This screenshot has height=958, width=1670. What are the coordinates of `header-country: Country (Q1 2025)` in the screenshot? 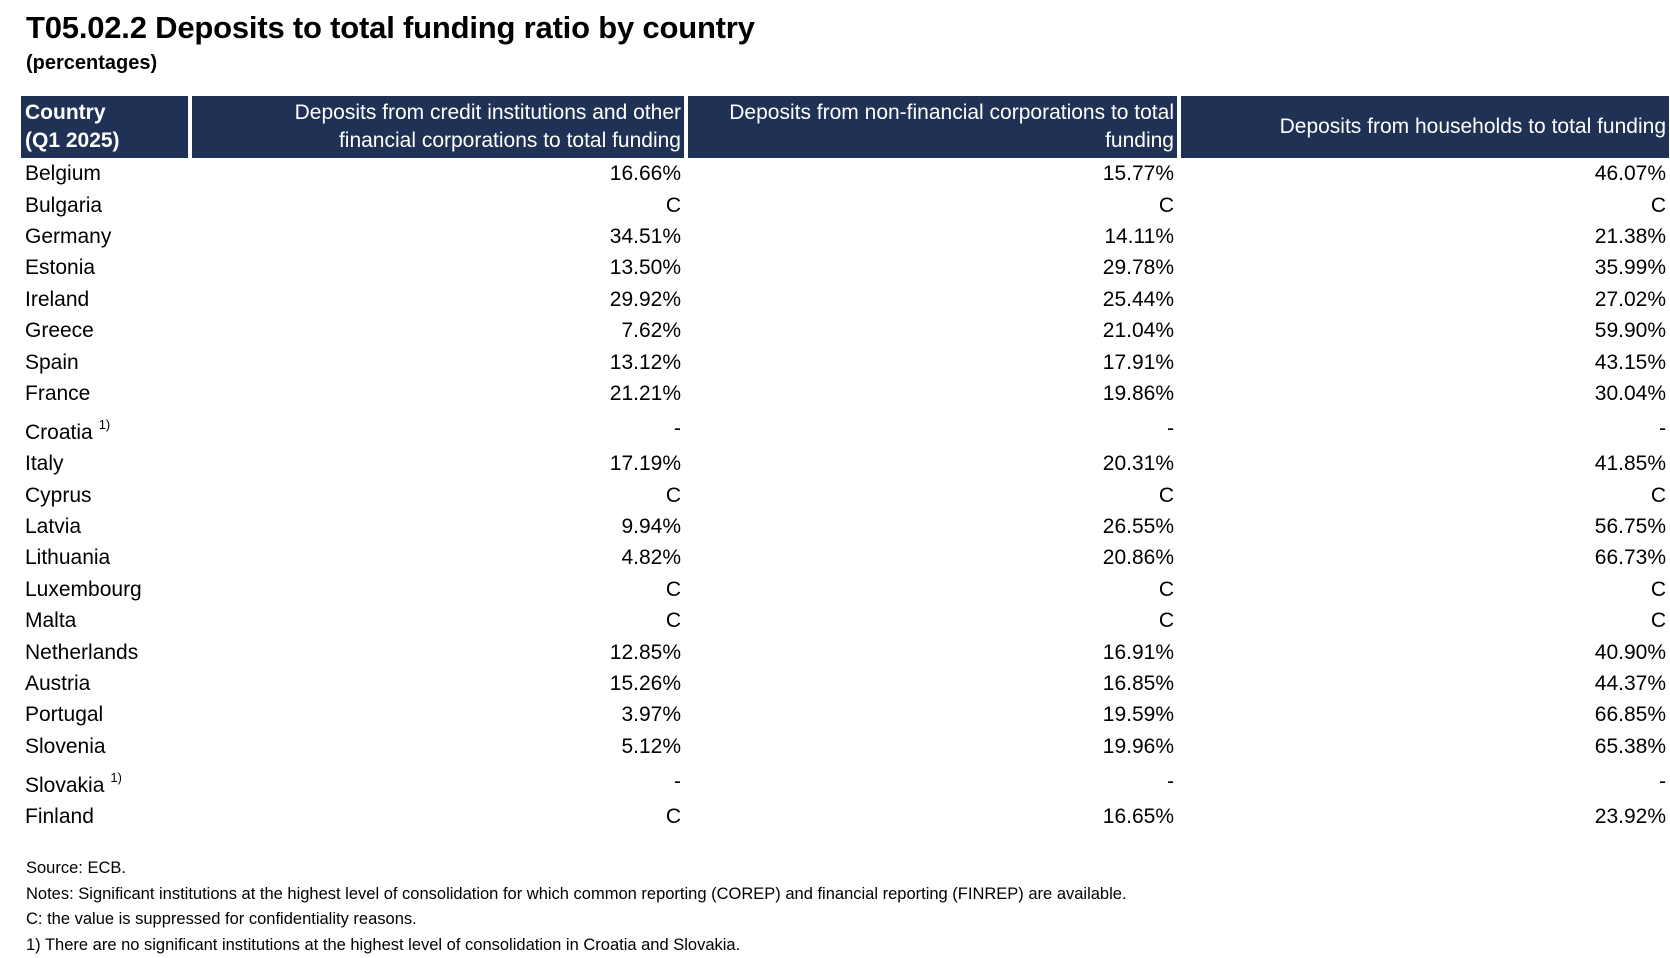 It's located at (106, 127).